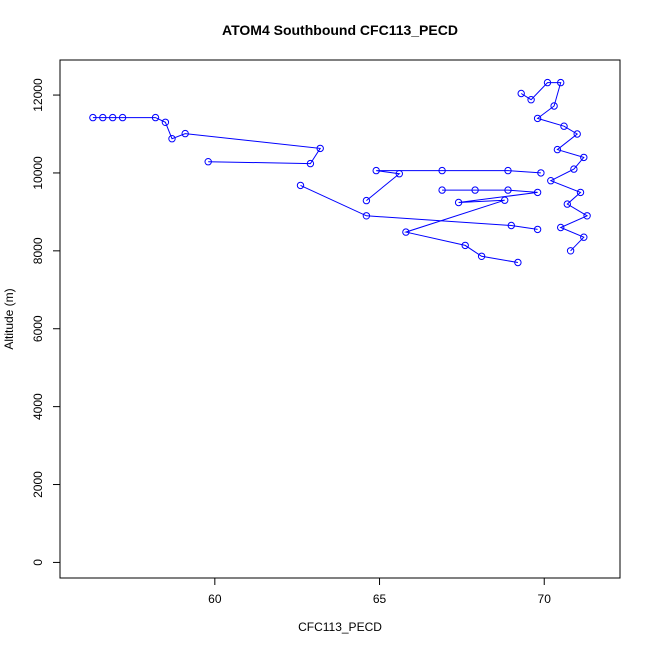 This screenshot has width=650, height=650. Describe the element at coordinates (38, 95) in the screenshot. I see `y-tick-label: 12000` at that location.